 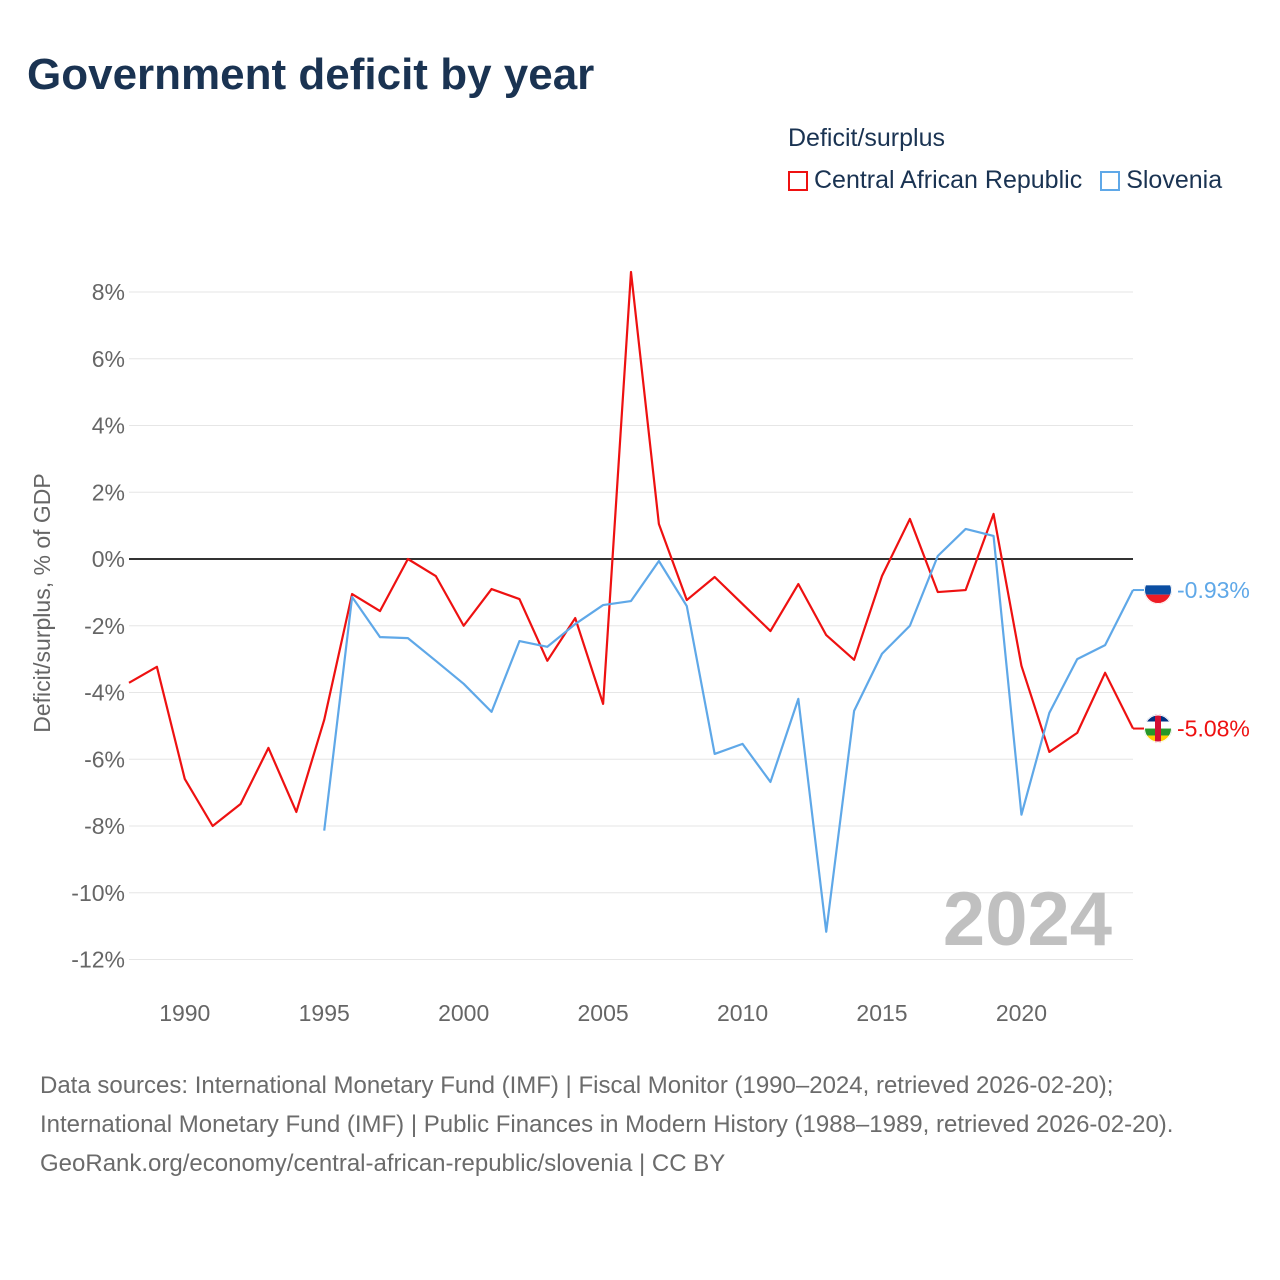 I want to click on legend-swatch-slovenia, so click(x=1110, y=180).